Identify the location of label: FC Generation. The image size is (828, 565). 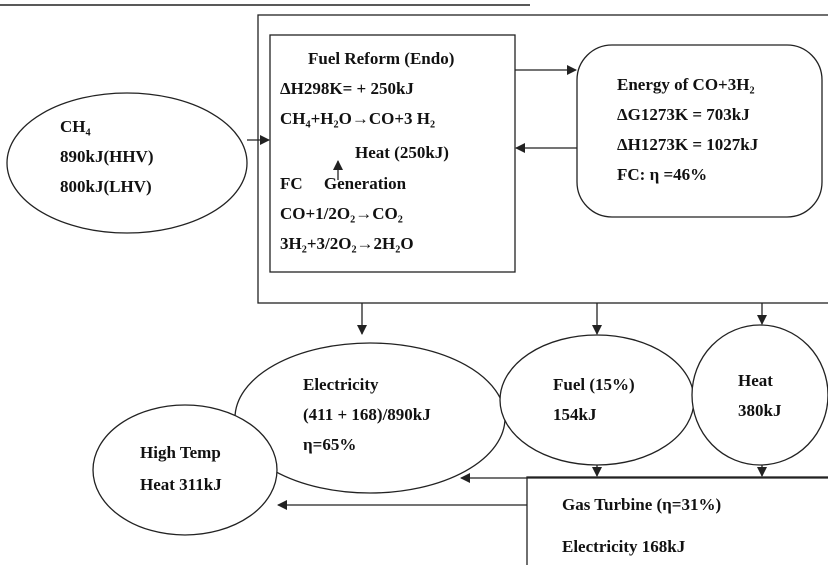
(343, 183).